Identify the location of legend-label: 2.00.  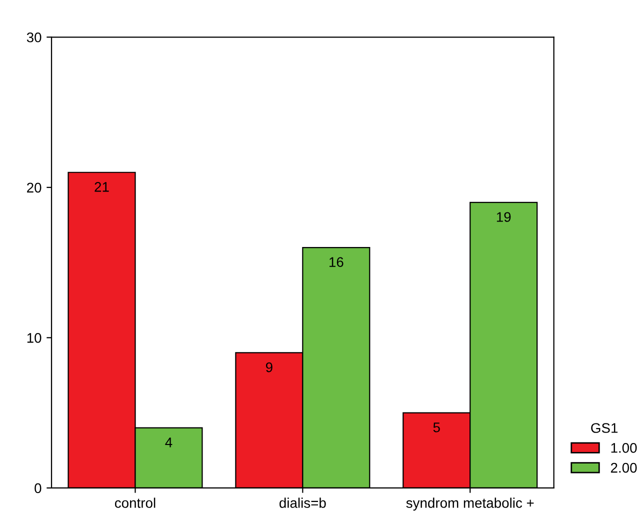
(623, 467).